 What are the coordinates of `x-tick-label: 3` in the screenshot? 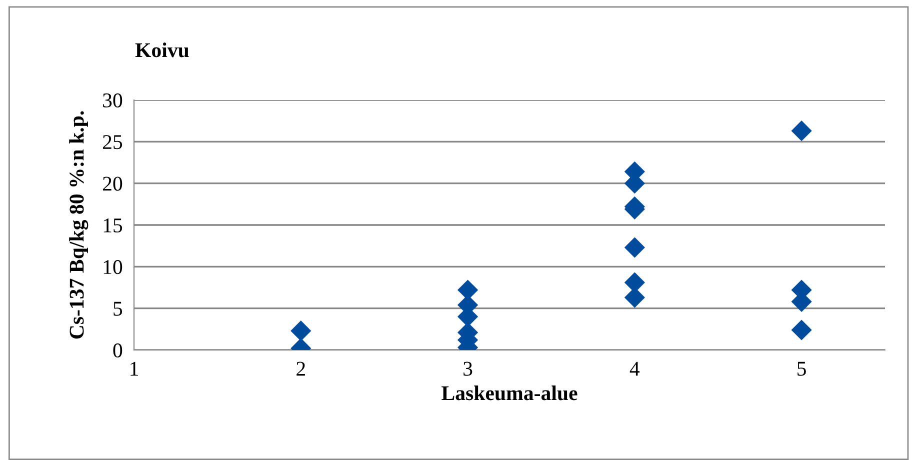 It's located at (468, 369).